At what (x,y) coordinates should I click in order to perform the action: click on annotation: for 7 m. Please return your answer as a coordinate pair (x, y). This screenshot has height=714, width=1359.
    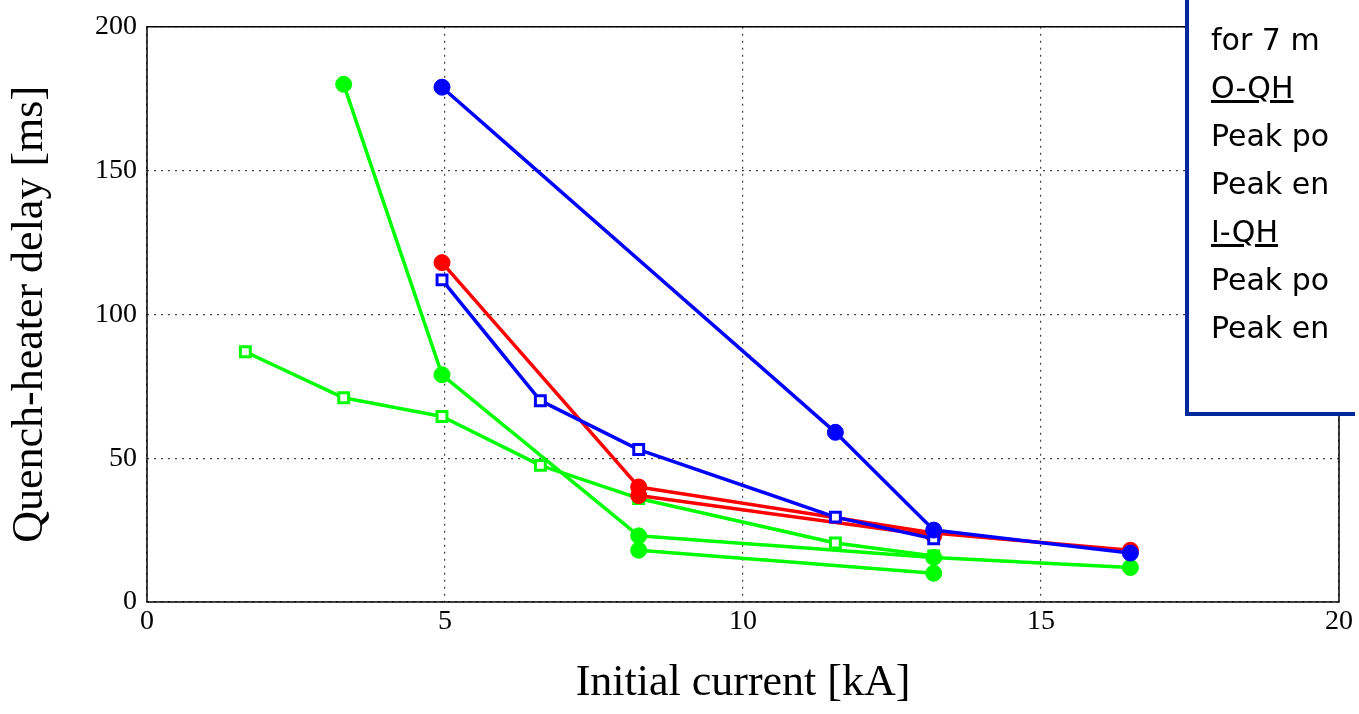
    Looking at the image, I should click on (1266, 40).